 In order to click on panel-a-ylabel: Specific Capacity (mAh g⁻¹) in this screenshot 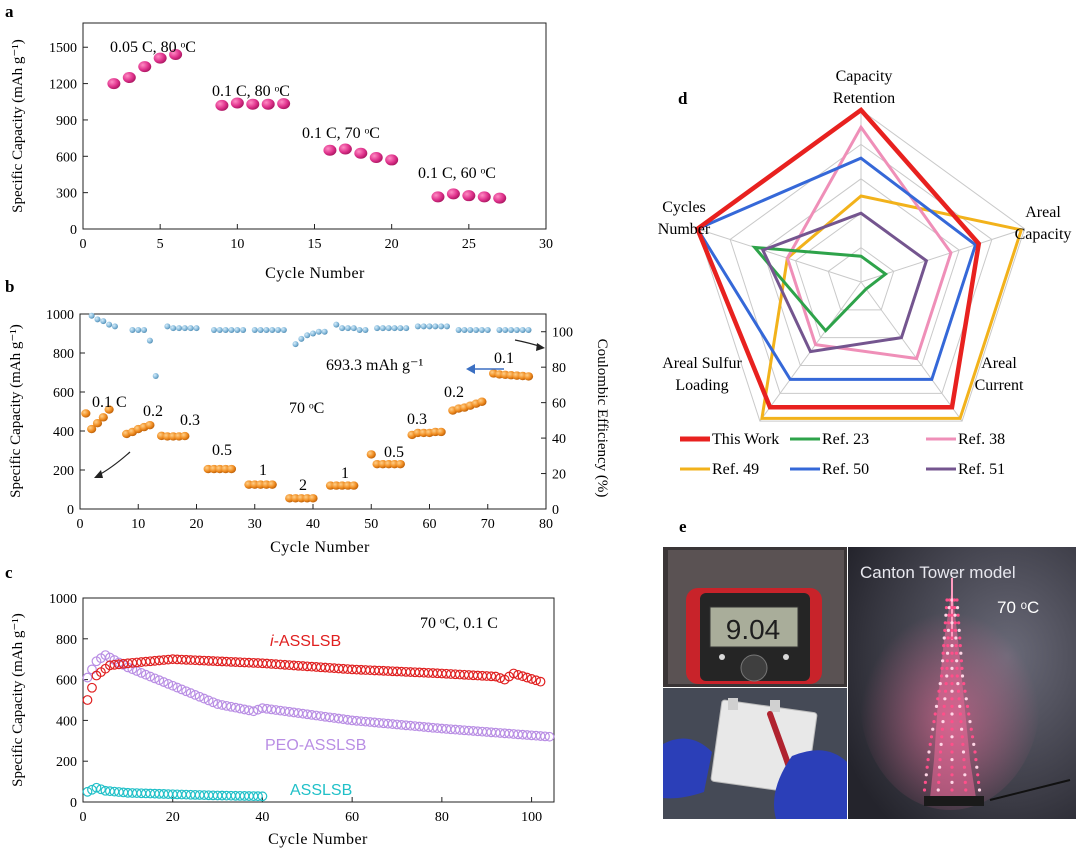, I will do `click(18, 126)`.